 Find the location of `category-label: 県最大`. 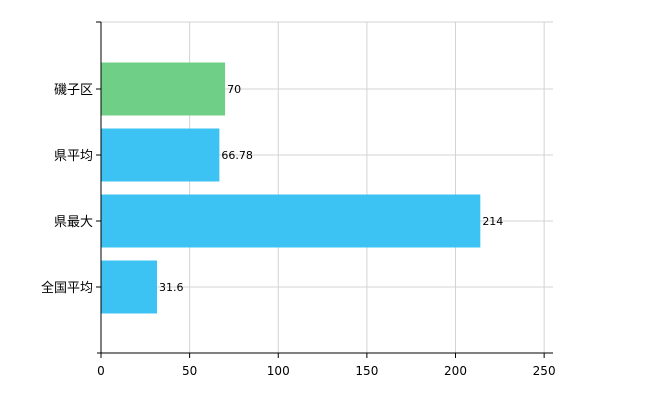

category-label: 県最大 is located at coordinates (73, 222).